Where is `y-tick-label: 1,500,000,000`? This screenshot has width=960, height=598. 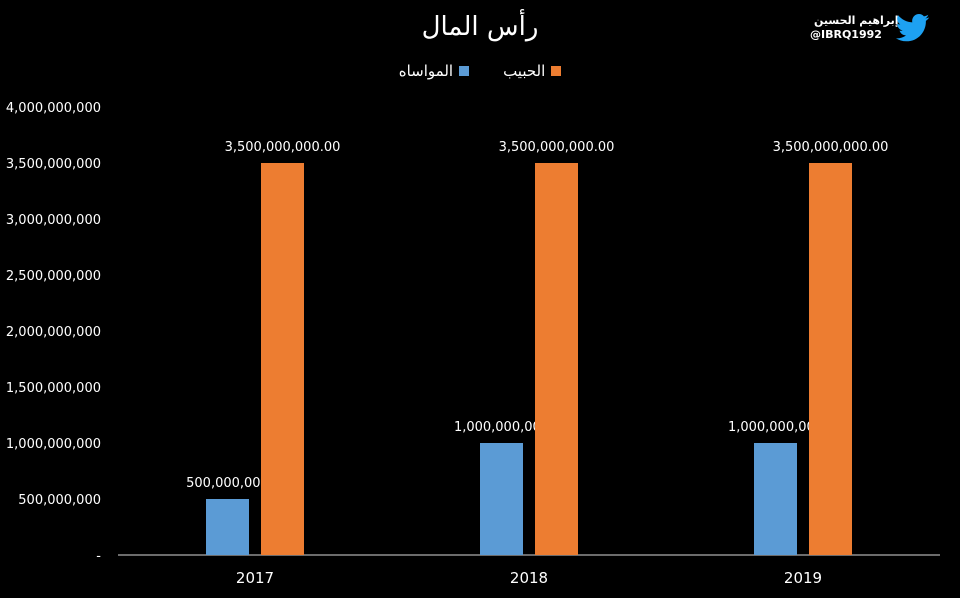
y-tick-label: 1,500,000,000 is located at coordinates (53, 388).